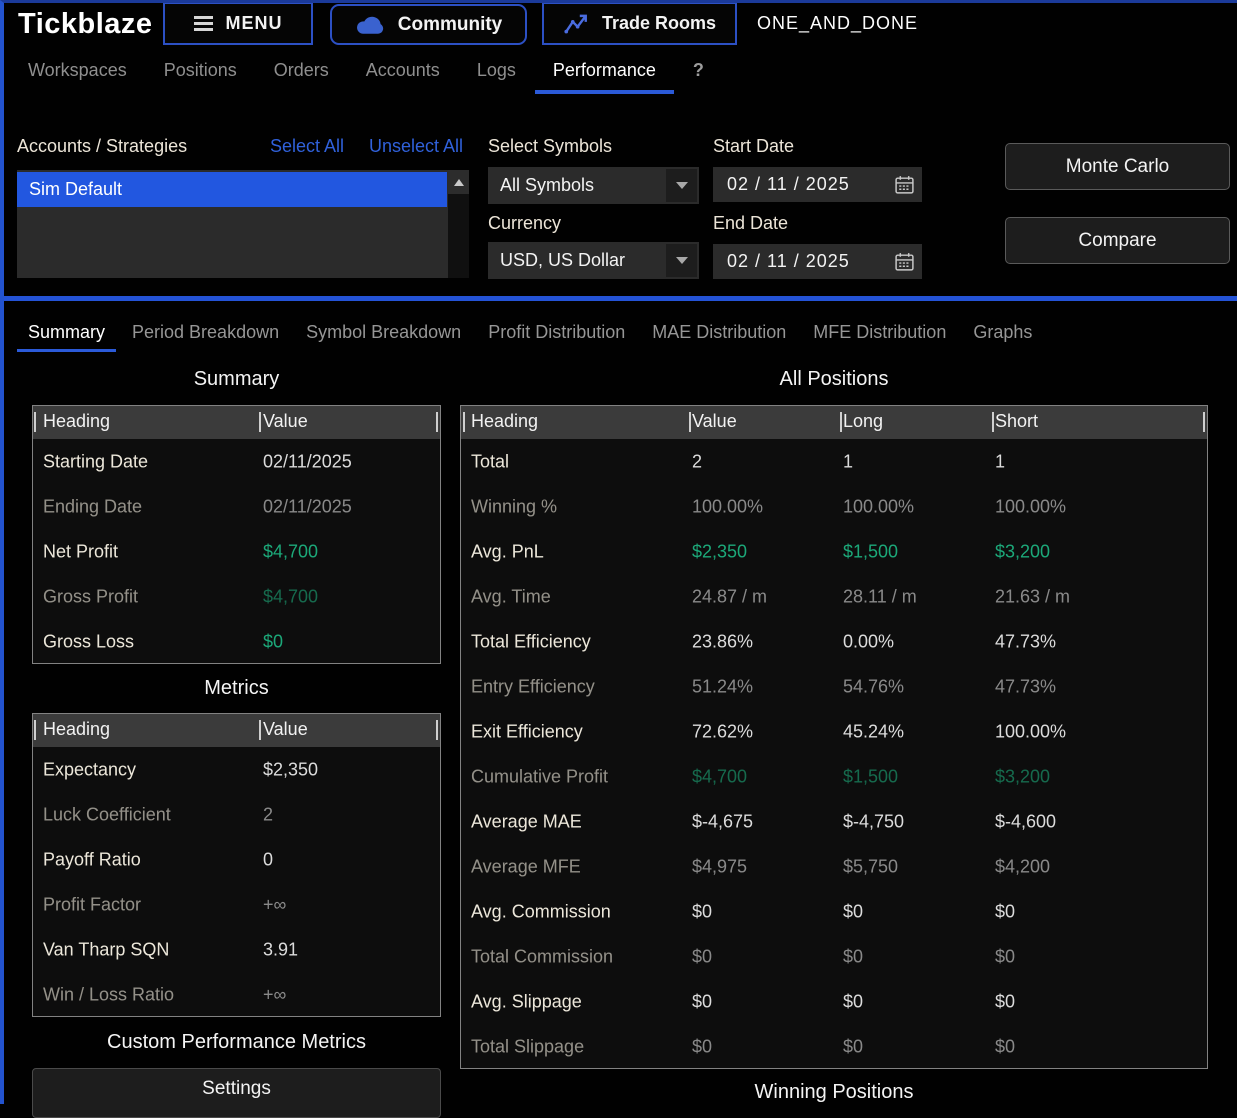 The image size is (1237, 1118). What do you see at coordinates (92, 859) in the screenshot?
I see `row-label: Payoff Ratio` at bounding box center [92, 859].